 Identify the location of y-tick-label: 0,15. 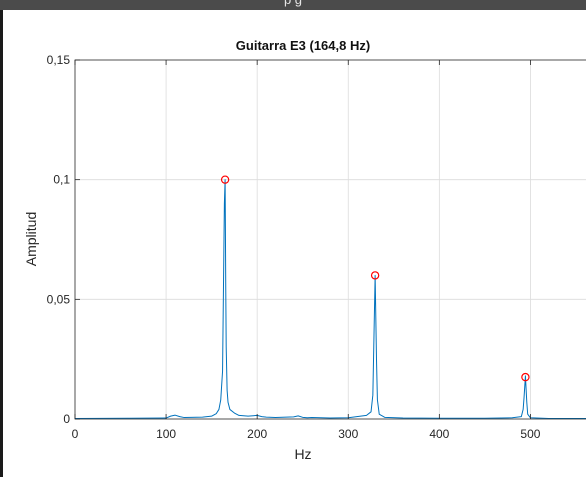
(59, 60).